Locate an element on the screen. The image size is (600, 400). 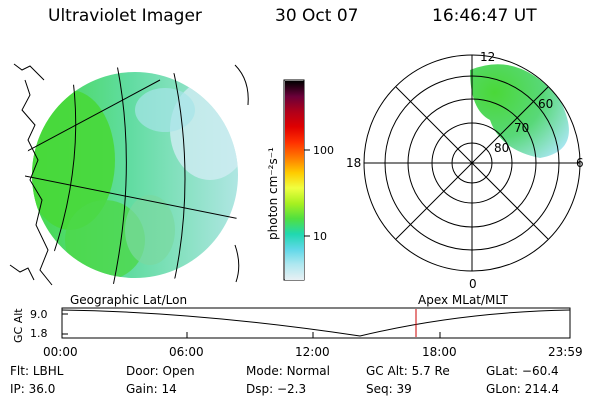
status-seq: Seq: 39 is located at coordinates (389, 389).